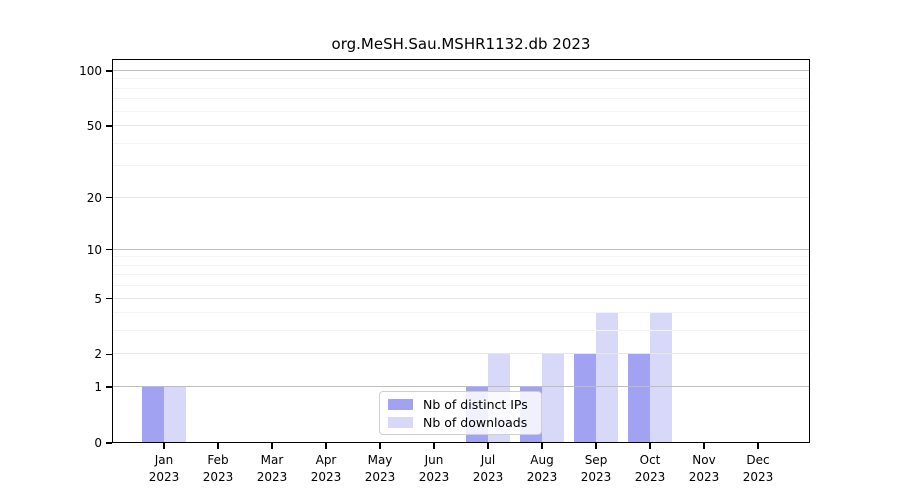 The width and height of the screenshot is (900, 500). I want to click on x-tick-month: Feb, so click(218, 460).